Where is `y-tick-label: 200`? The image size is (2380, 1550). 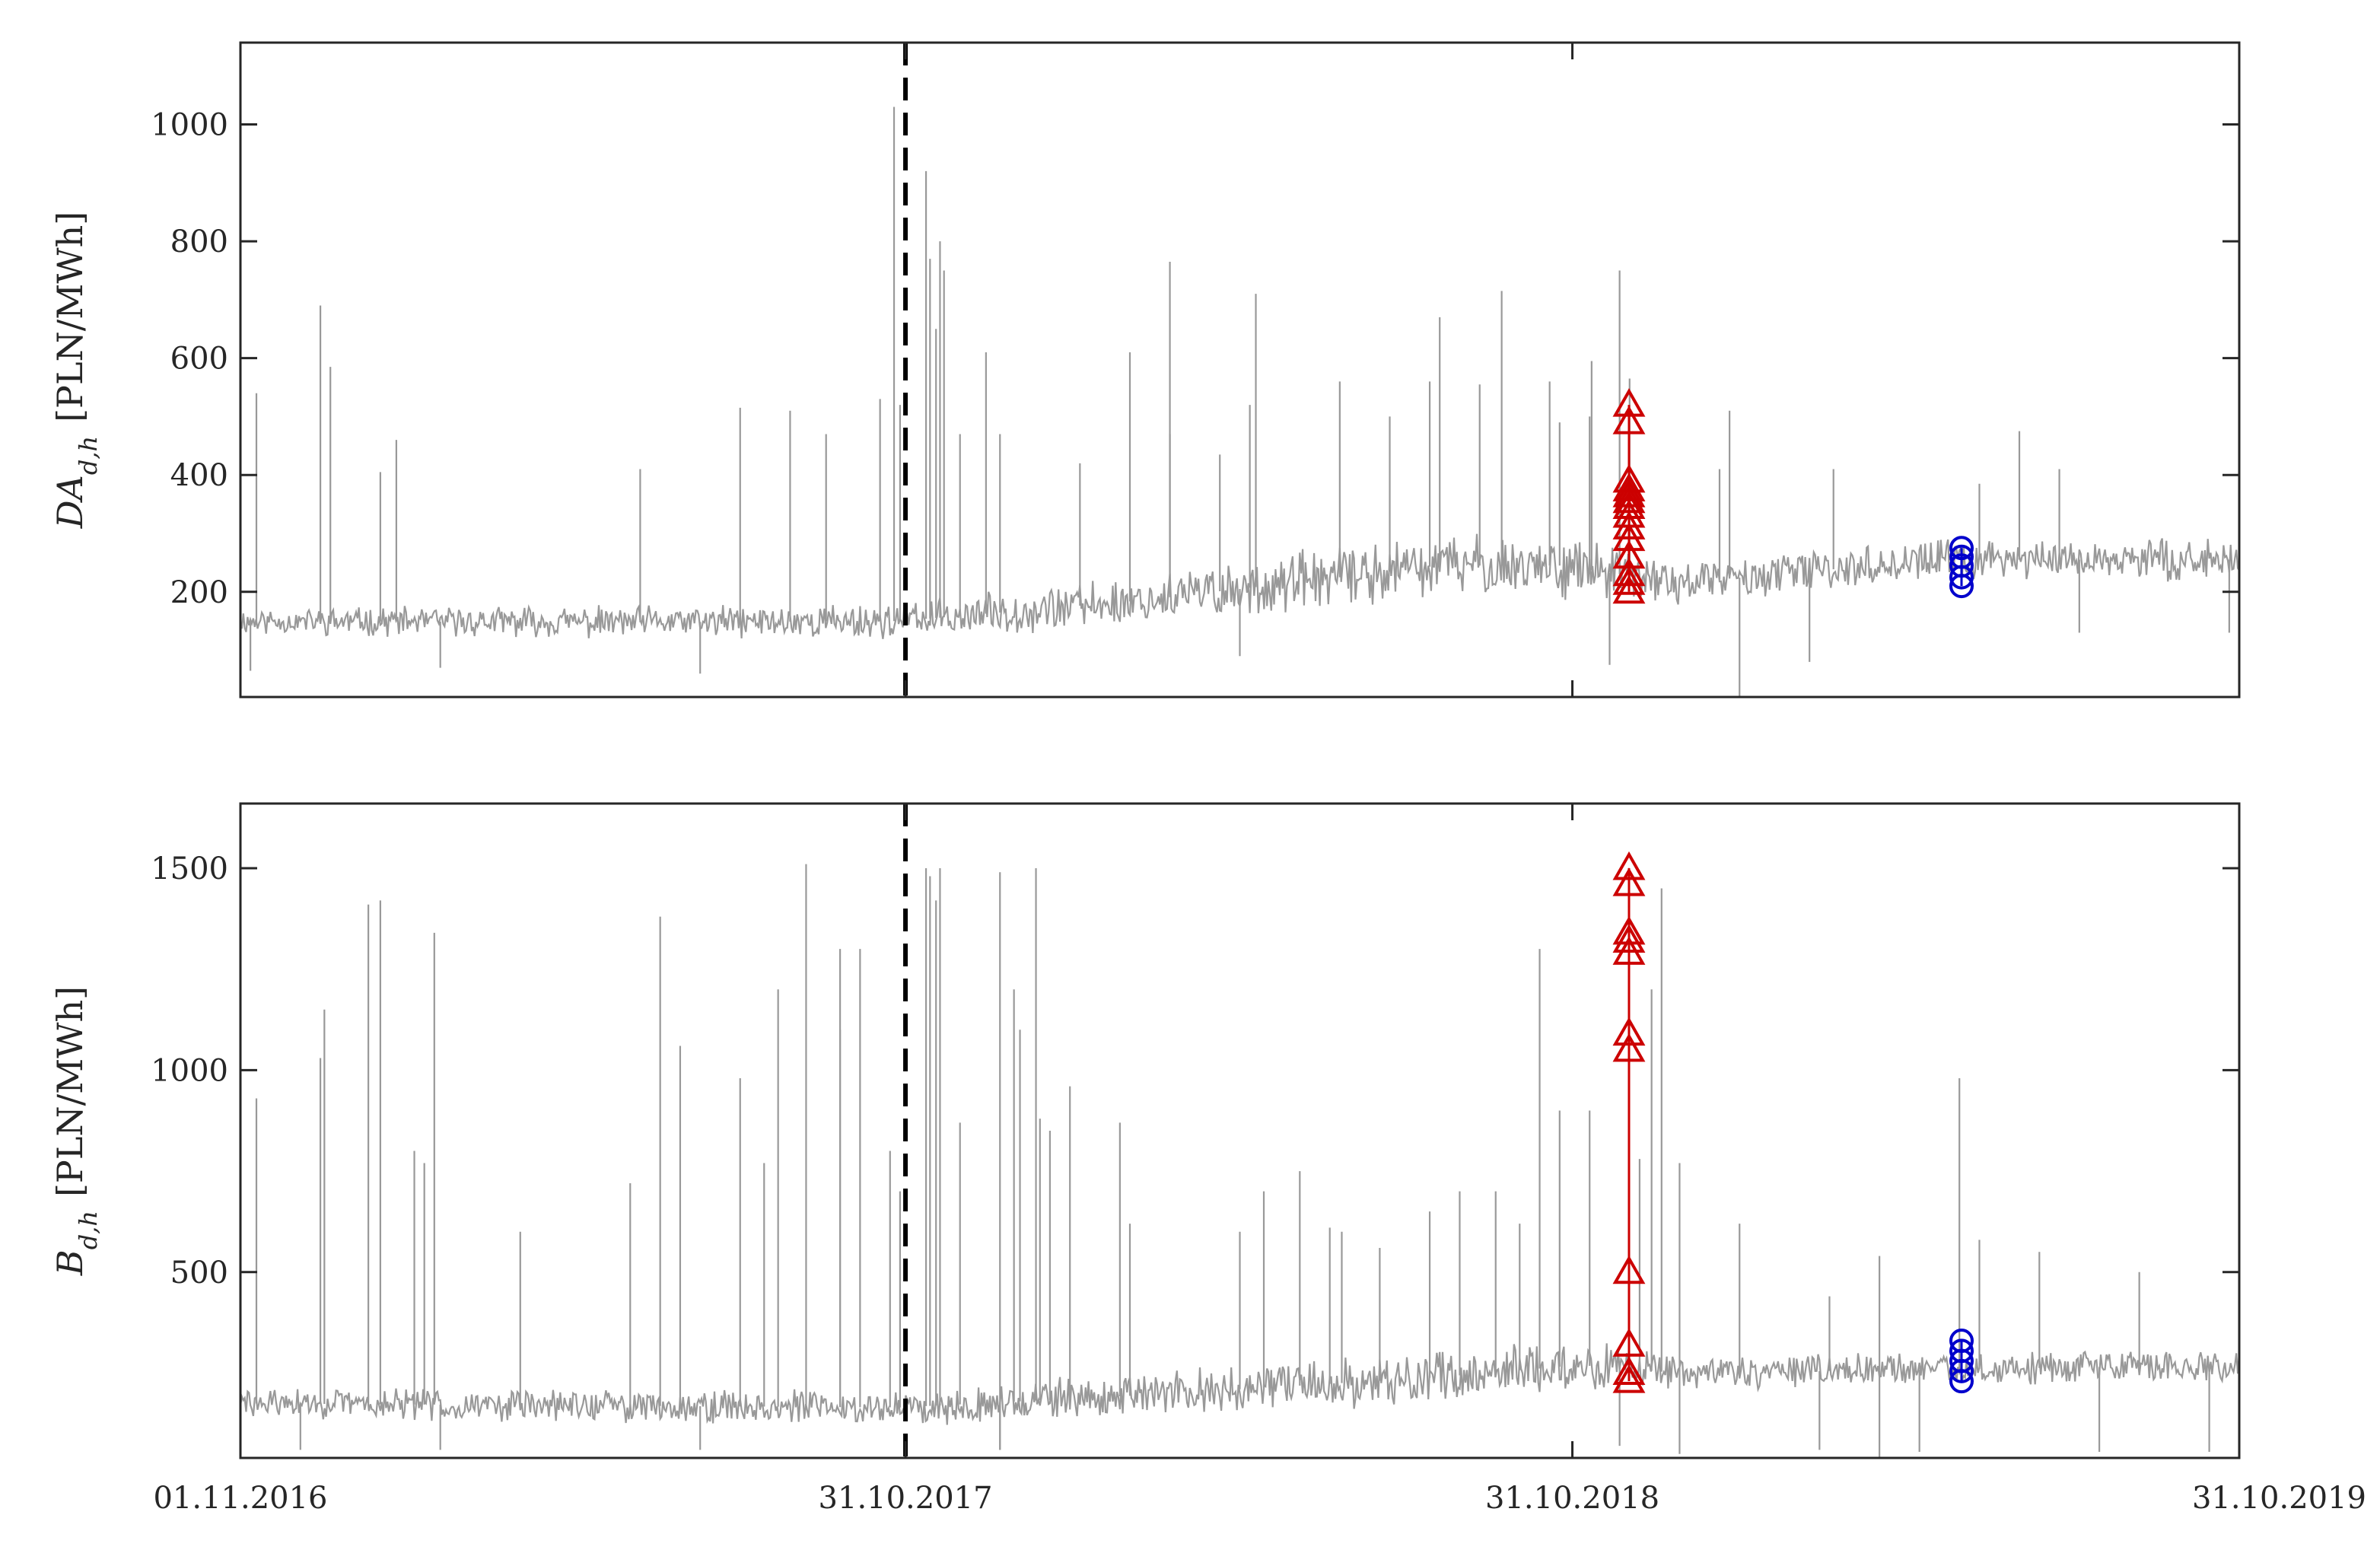 y-tick-label: 200 is located at coordinates (199, 592).